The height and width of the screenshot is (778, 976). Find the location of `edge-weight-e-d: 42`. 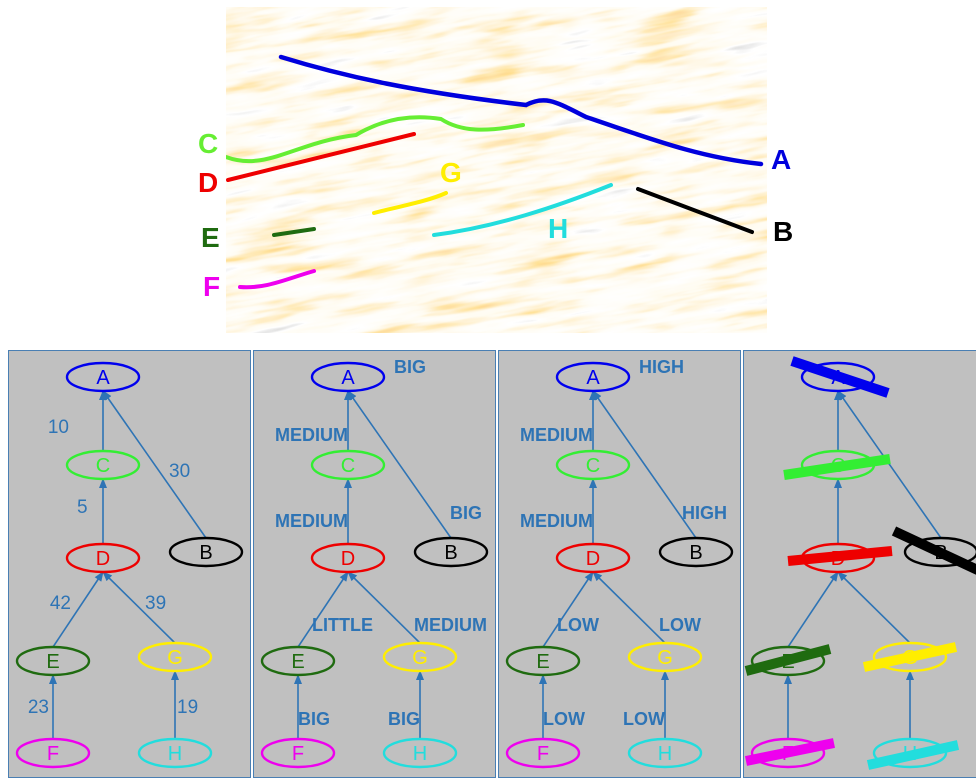

edge-weight-e-d: 42 is located at coordinates (60, 603).